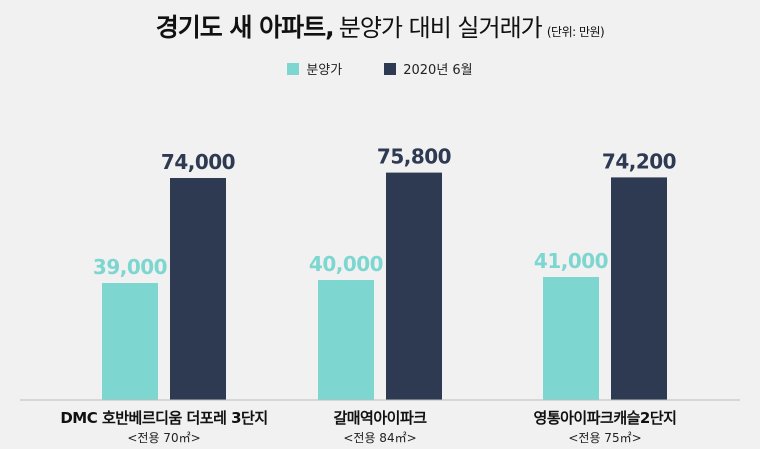 The image size is (760, 449). Describe the element at coordinates (605, 418) in the screenshot. I see `category-label-2: 영통아이파크캐슬2단지` at that location.